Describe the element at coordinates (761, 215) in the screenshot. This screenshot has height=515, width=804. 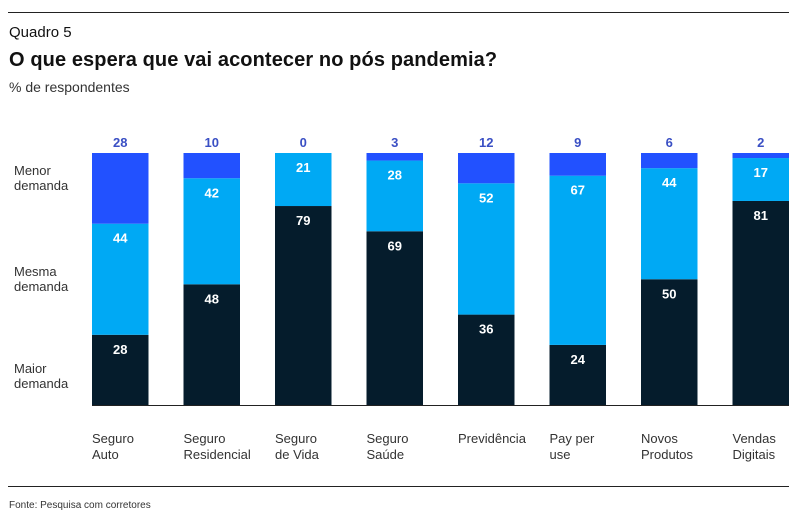
I see `data-label: 81` at that location.